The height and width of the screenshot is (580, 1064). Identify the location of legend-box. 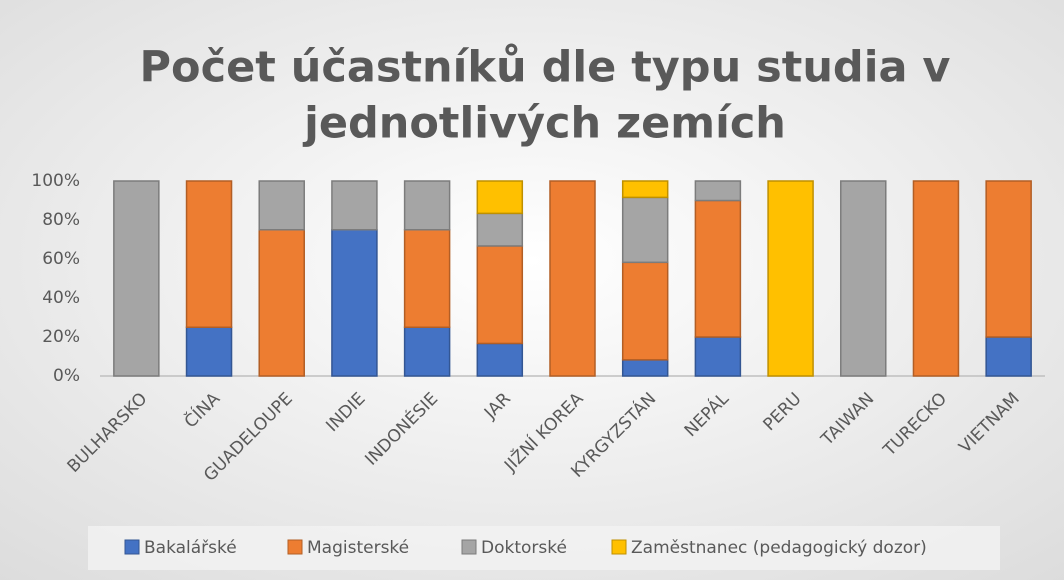
(544, 548).